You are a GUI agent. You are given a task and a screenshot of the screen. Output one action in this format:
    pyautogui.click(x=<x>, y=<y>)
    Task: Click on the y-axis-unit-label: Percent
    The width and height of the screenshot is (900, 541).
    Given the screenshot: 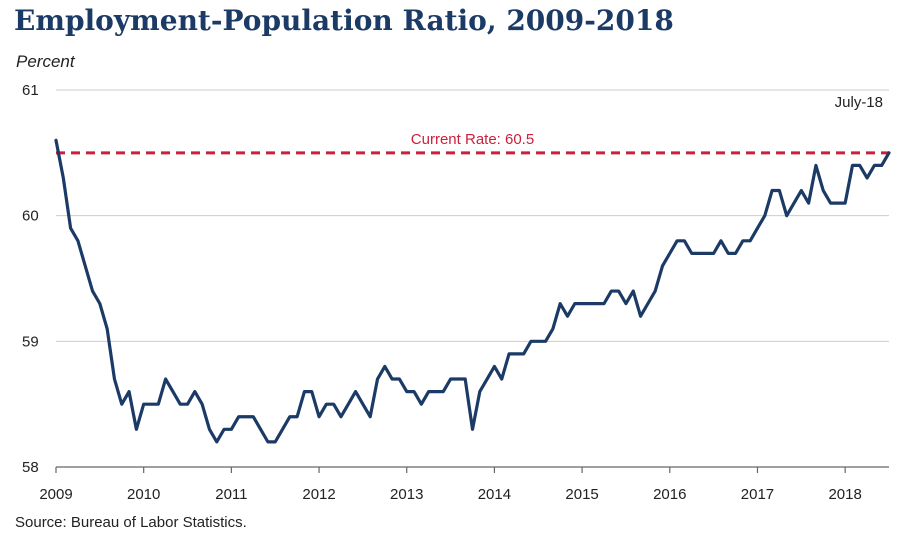 What is the action you would take?
    pyautogui.click(x=45, y=61)
    